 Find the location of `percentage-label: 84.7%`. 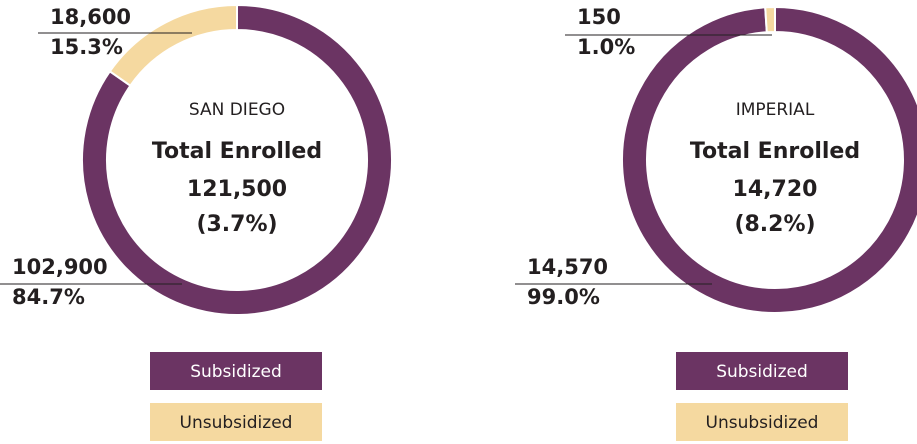

percentage-label: 84.7% is located at coordinates (48, 297).